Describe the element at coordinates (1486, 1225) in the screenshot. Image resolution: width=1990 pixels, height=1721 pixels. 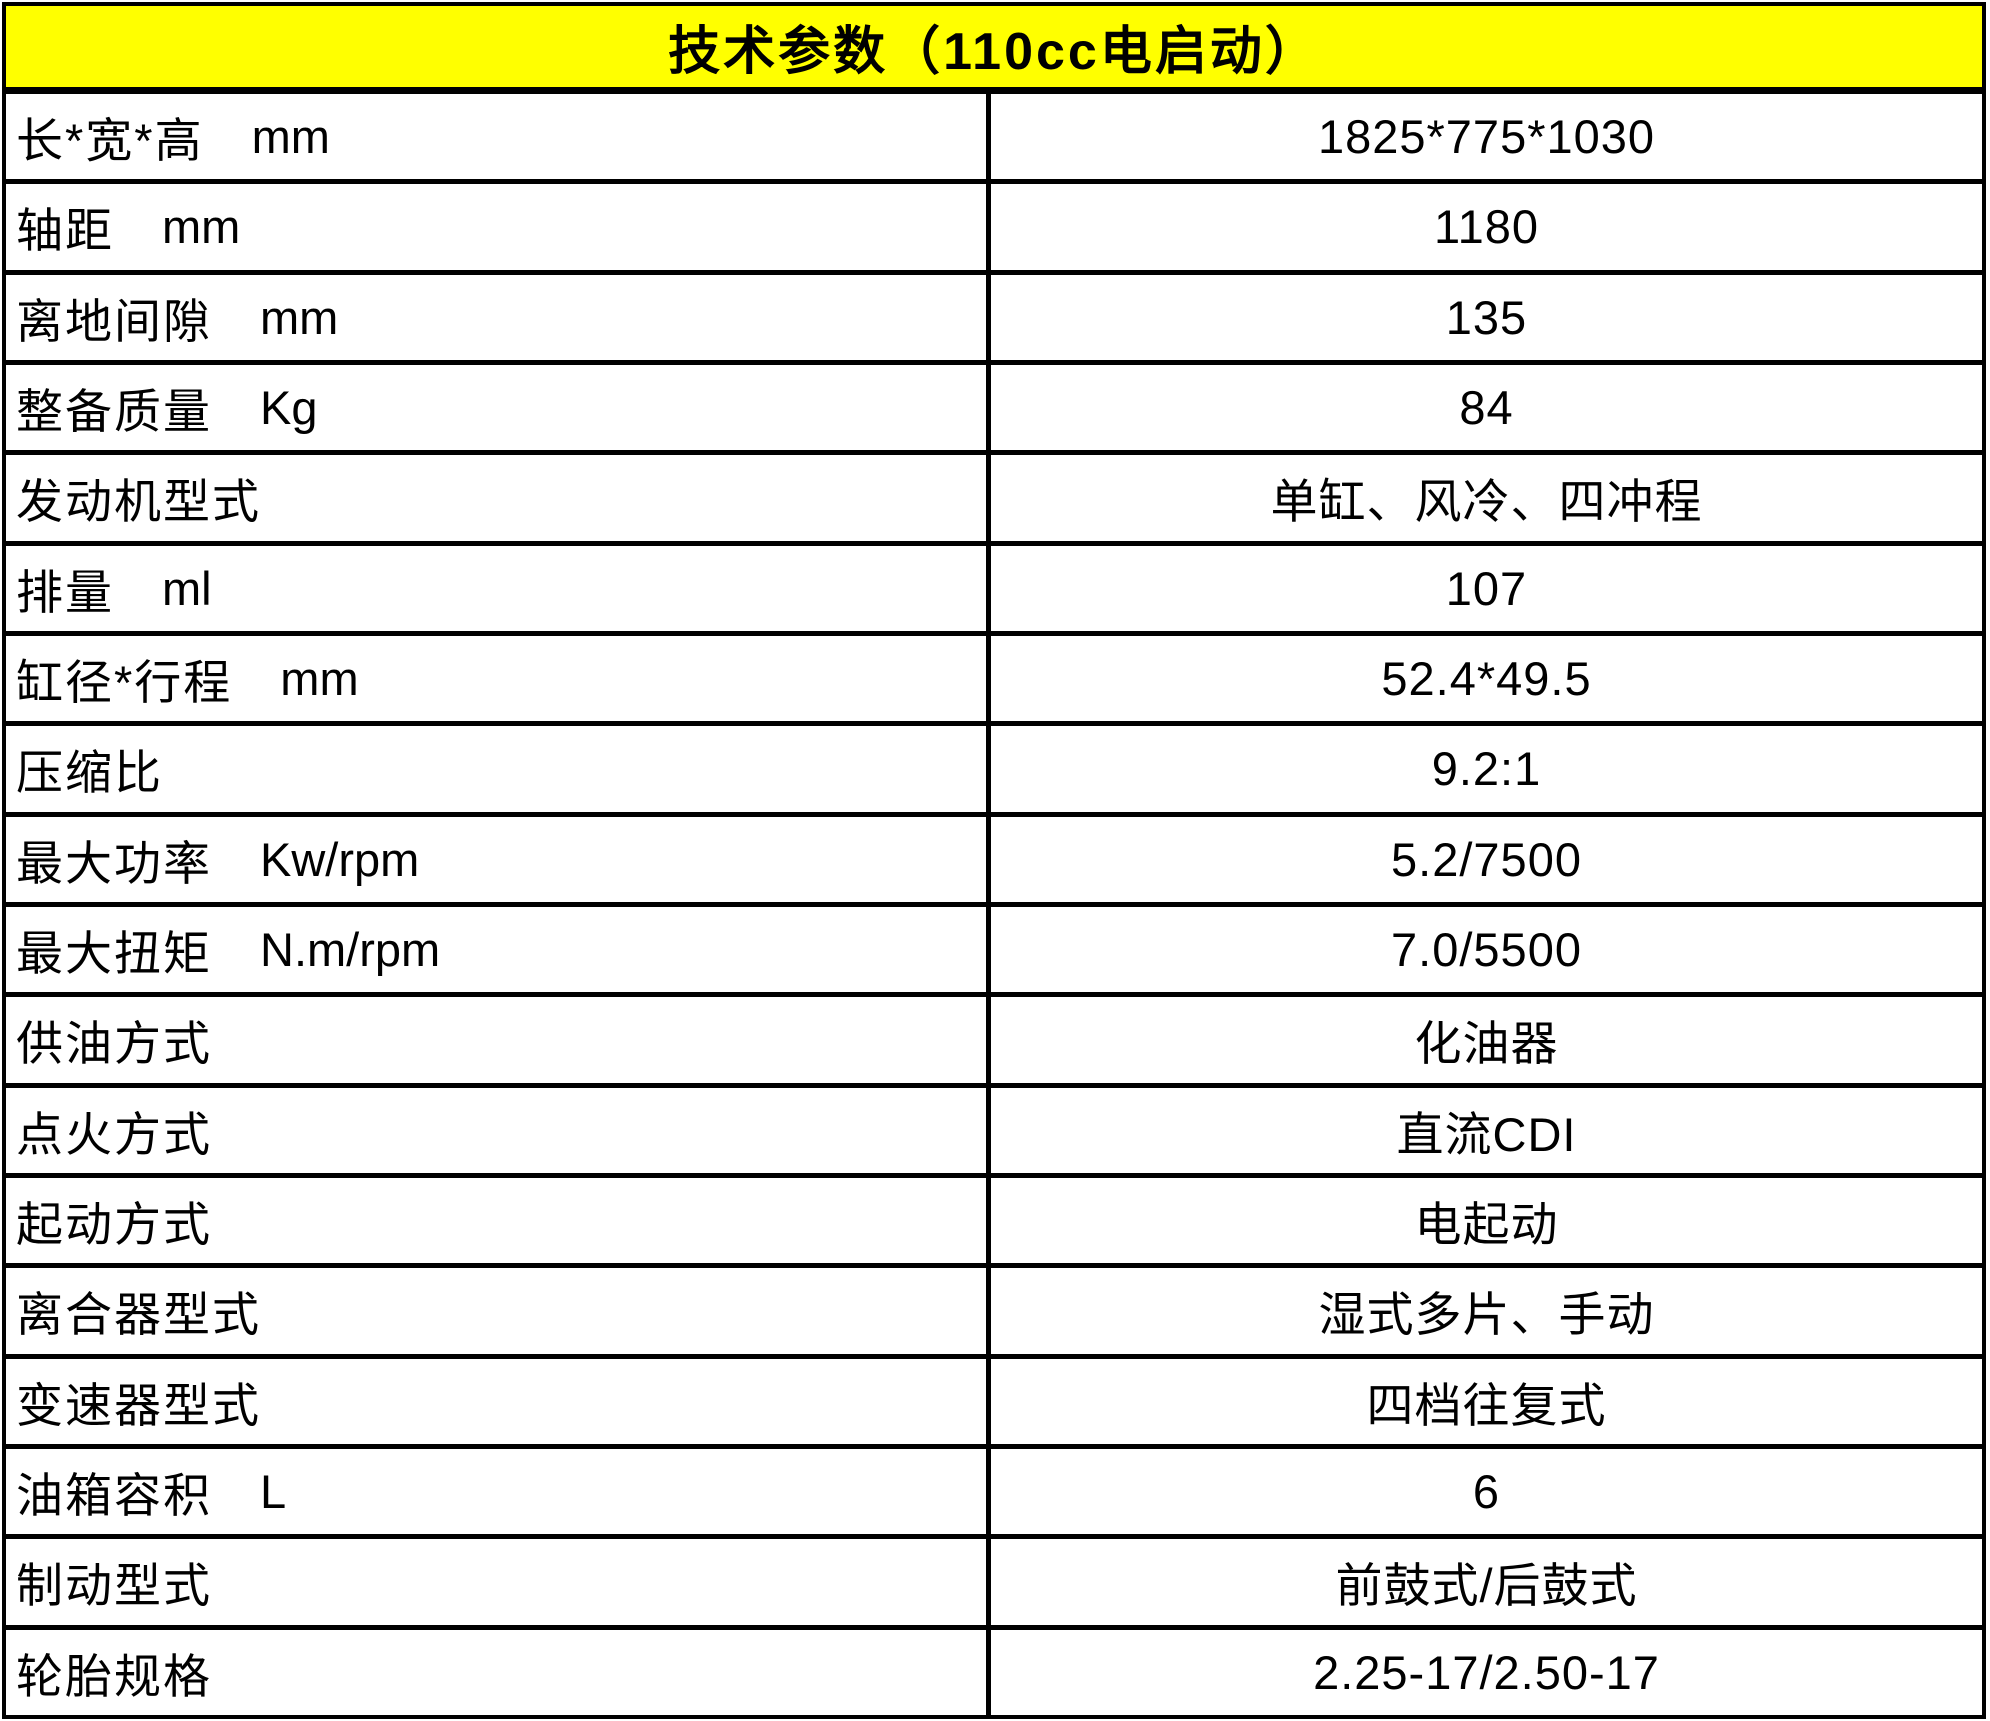
I see `param-value: 电起动` at that location.